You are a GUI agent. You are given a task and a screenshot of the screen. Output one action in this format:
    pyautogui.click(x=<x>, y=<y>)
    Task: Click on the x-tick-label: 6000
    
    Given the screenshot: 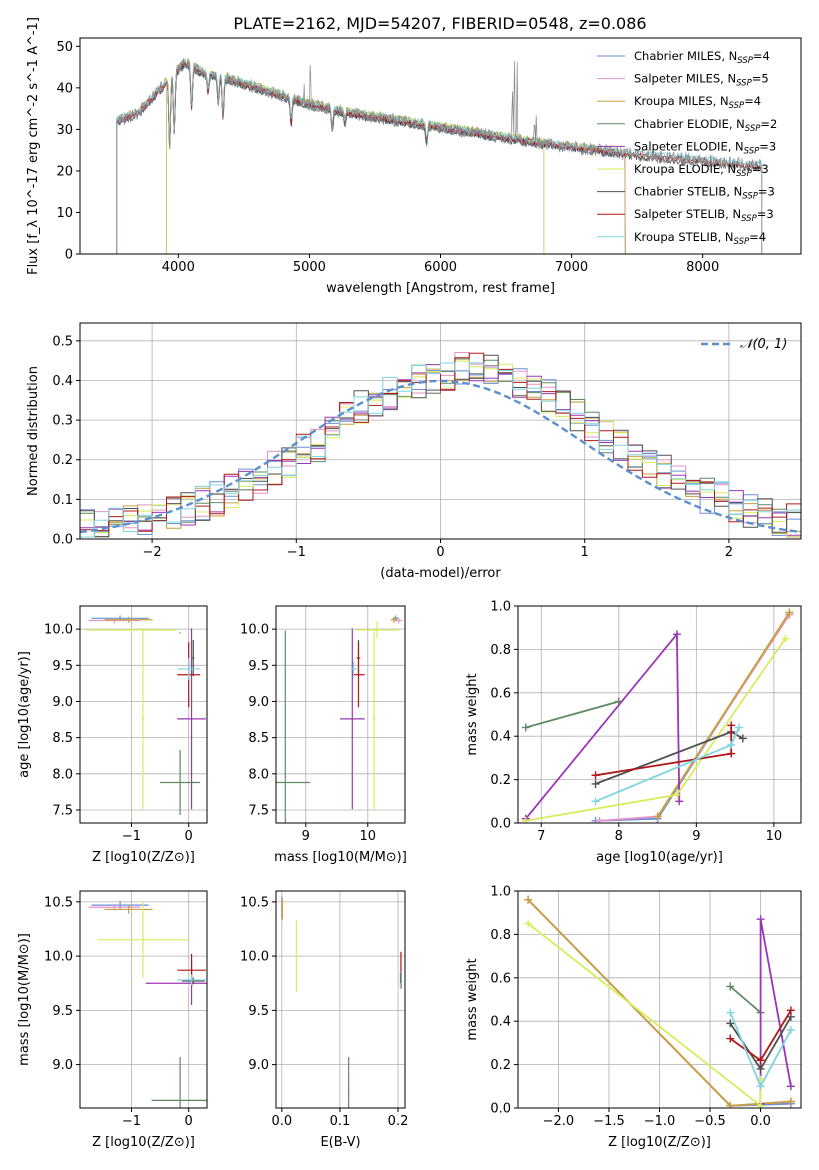 What is the action you would take?
    pyautogui.click(x=440, y=267)
    